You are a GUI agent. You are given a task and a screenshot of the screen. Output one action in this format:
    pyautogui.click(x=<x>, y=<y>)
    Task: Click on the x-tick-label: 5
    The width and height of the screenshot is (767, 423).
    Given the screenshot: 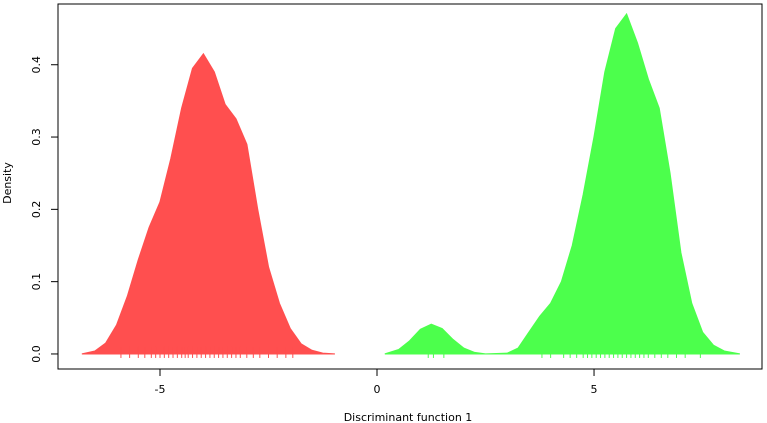 What is the action you would take?
    pyautogui.click(x=594, y=389)
    